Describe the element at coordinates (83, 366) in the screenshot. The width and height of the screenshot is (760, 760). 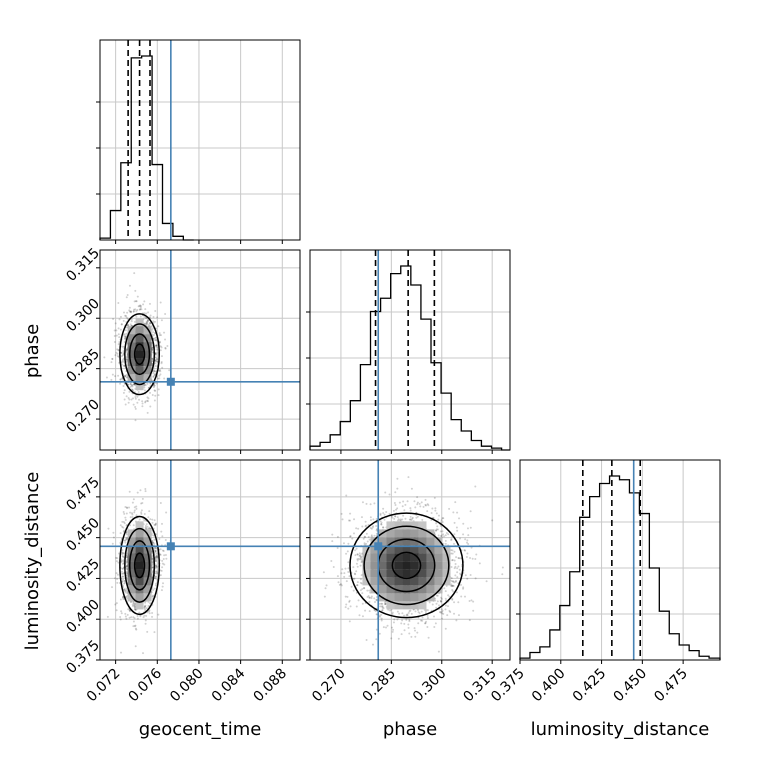
I see `y-tick-label-phase: 0.285` at that location.